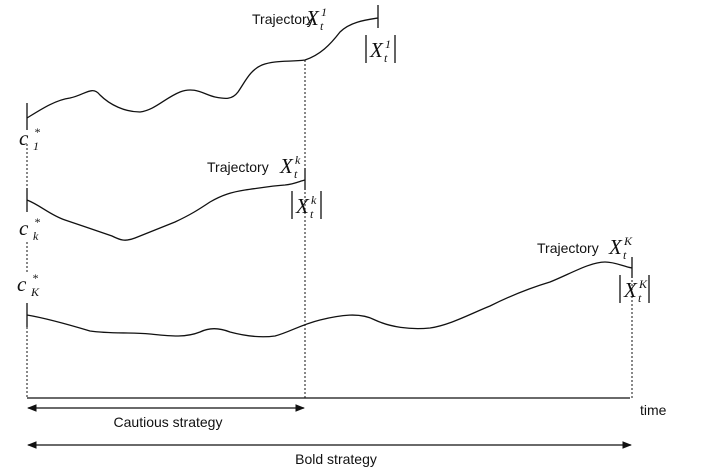  What do you see at coordinates (36, 236) in the screenshot?
I see `math-subscript: k` at bounding box center [36, 236].